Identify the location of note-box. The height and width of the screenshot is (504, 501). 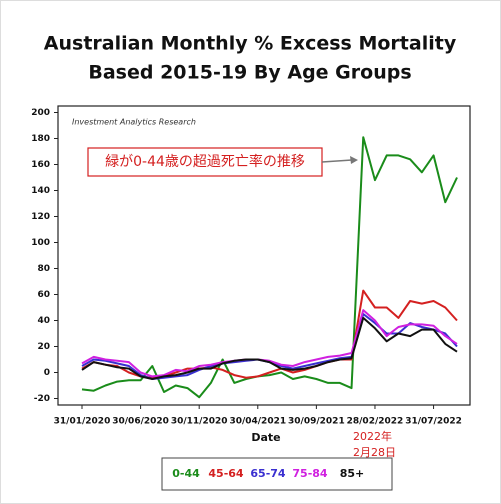
(205, 162).